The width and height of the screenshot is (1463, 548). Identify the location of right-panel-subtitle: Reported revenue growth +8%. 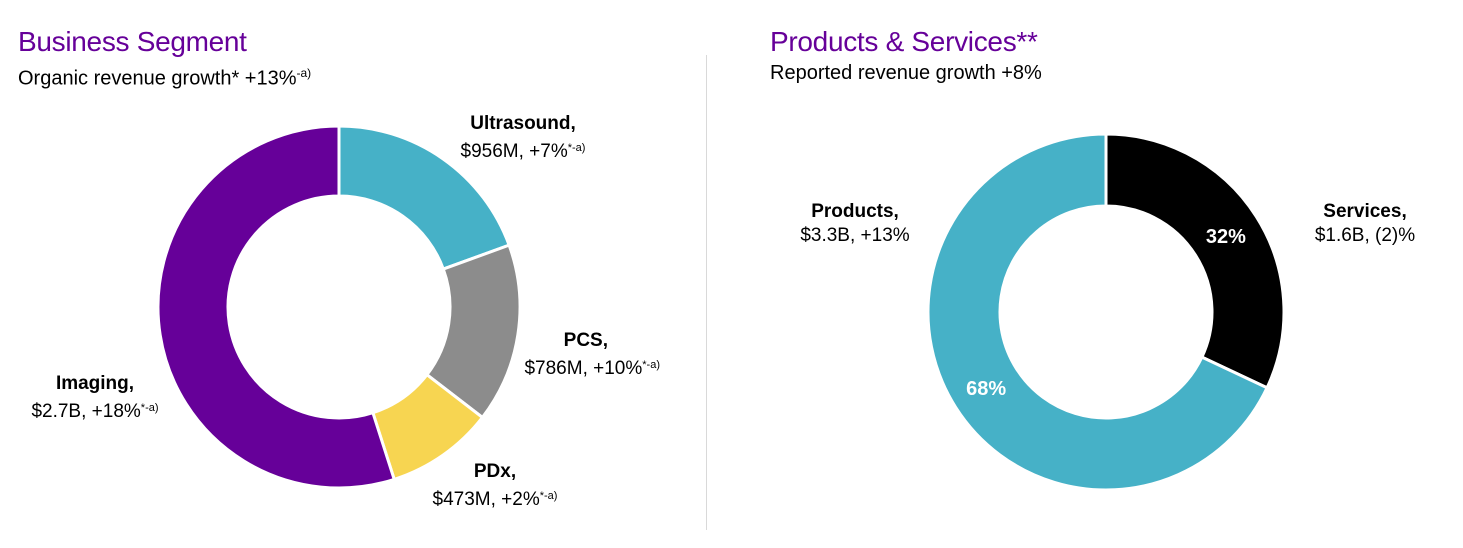
(906, 73).